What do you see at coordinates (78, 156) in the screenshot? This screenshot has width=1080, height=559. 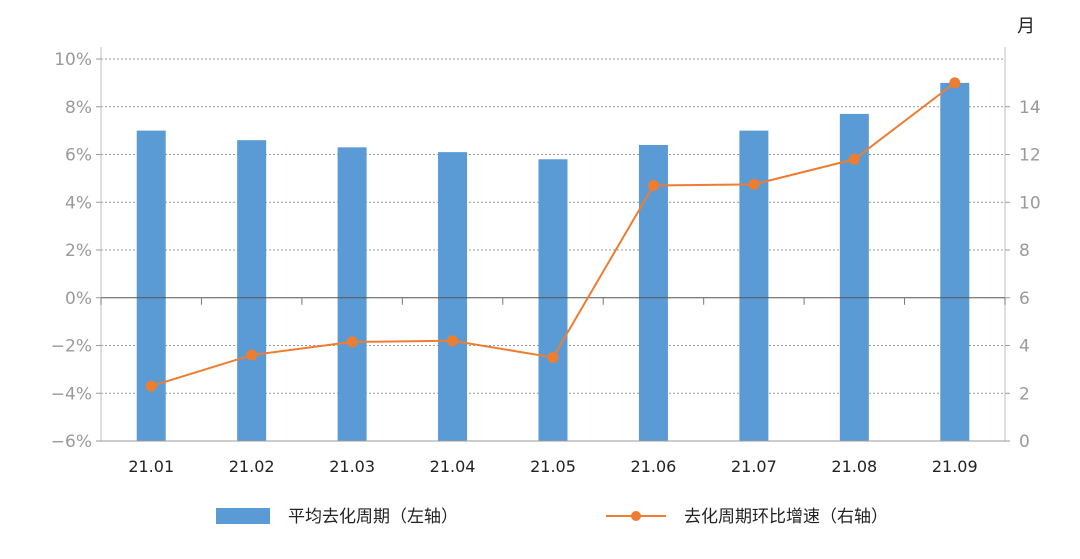 I see `left-tick-label: 6%` at bounding box center [78, 156].